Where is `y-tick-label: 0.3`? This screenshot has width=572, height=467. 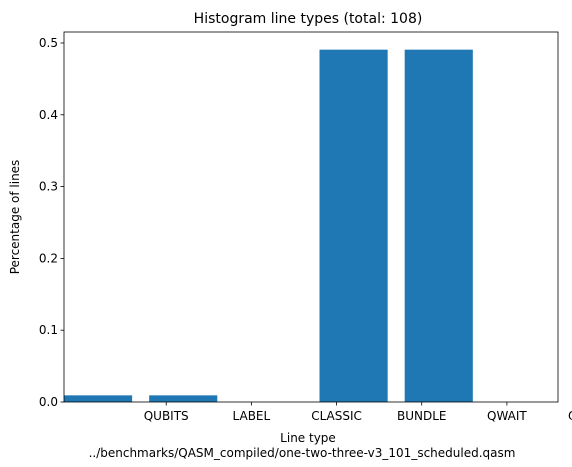 y-tick-label: 0.3 is located at coordinates (48, 187).